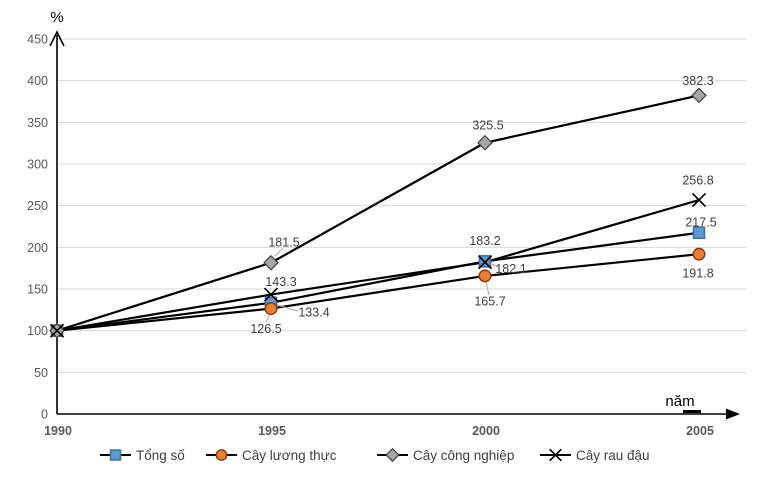 Image resolution: width=759 pixels, height=480 pixels. I want to click on x-axis-arrow-icon, so click(733, 414).